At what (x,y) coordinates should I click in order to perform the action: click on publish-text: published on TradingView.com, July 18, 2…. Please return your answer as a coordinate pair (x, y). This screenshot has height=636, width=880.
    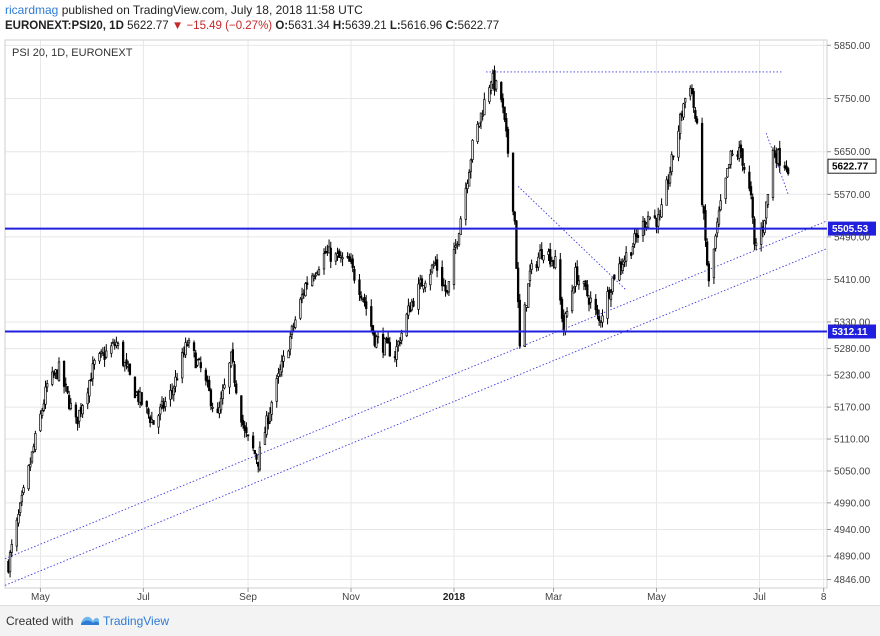
    Looking at the image, I should click on (212, 10).